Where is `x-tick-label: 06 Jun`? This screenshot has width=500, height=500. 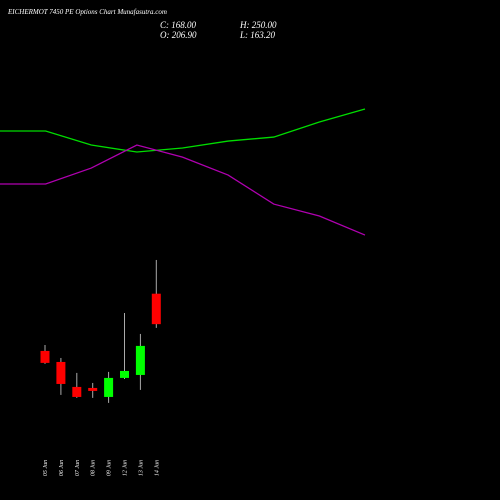 x-tick-label: 06 Jun is located at coordinates (62, 468).